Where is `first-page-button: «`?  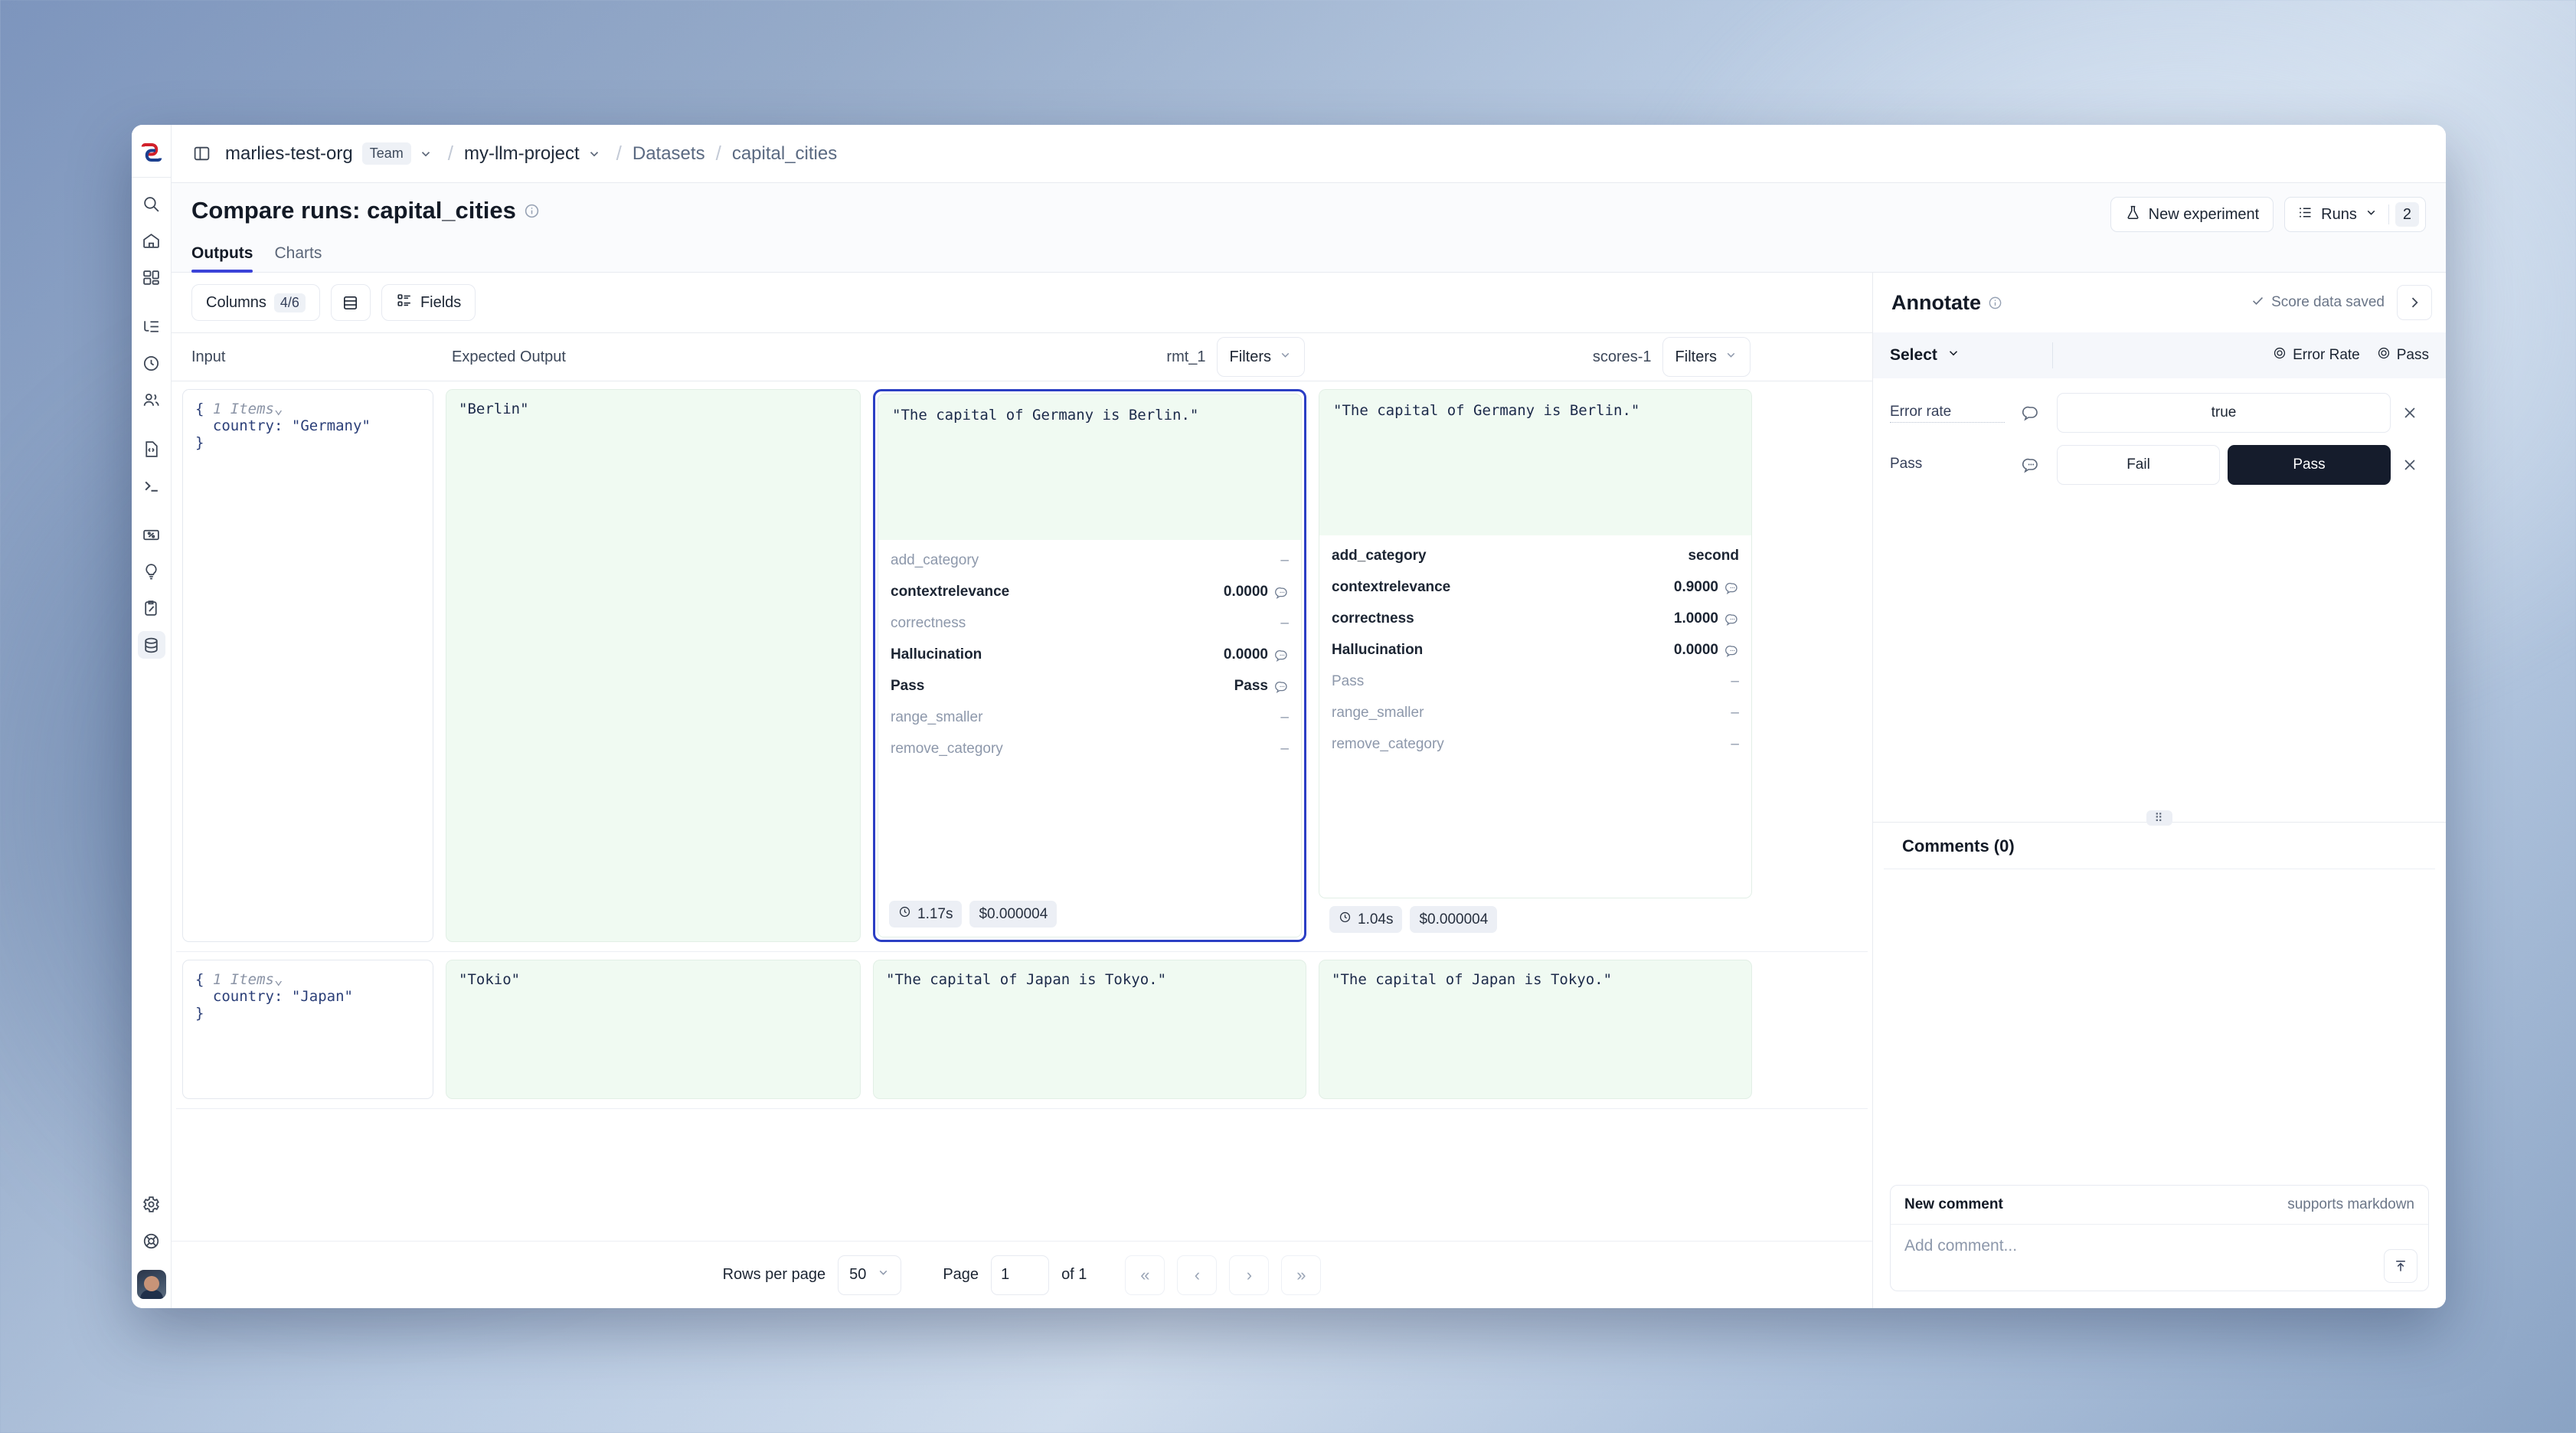
first-page-button: « is located at coordinates (1145, 1275).